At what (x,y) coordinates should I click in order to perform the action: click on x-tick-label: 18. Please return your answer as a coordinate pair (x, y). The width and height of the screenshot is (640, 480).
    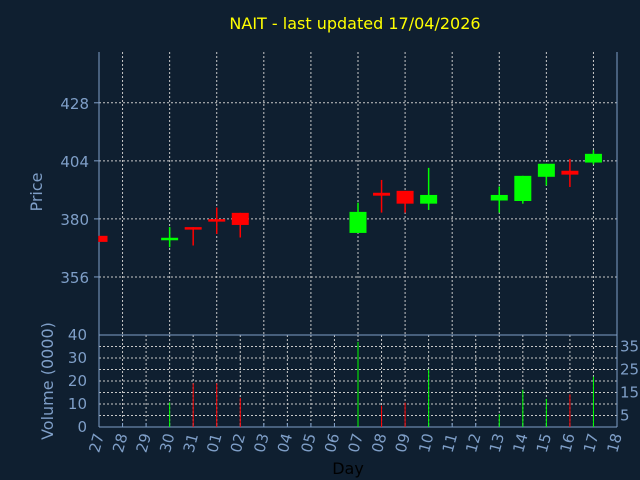
    Looking at the image, I should click on (615, 442).